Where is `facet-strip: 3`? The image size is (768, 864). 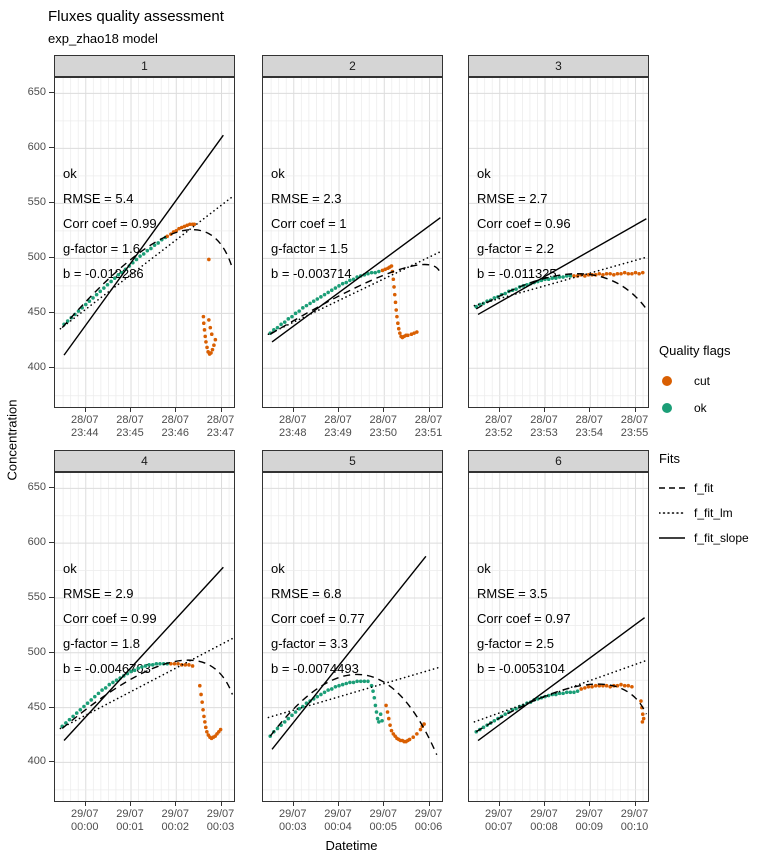 facet-strip: 3 is located at coordinates (558, 66).